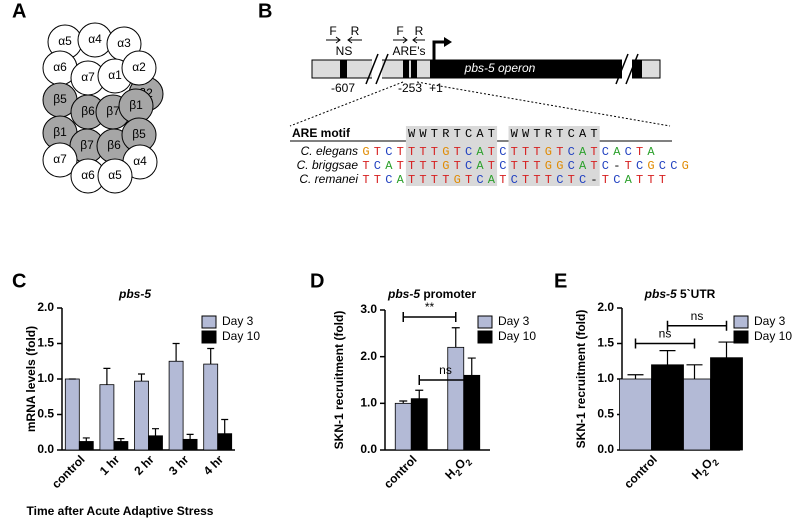 Image resolution: width=800 pixels, height=522 pixels. I want to click on region: NS, so click(344, 51).